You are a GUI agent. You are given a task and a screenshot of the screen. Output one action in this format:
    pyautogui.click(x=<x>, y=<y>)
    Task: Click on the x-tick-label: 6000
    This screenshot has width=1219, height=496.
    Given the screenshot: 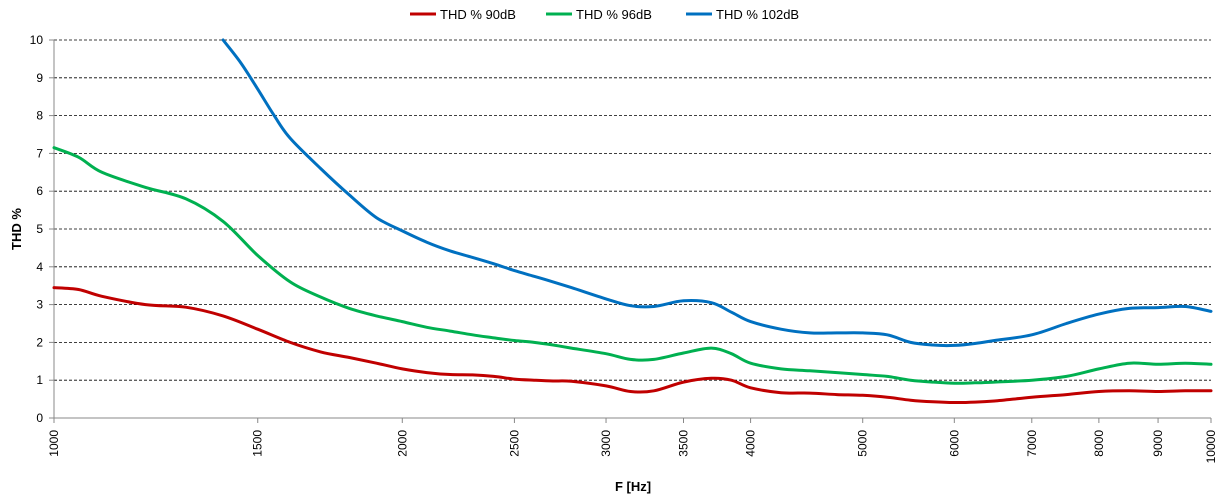 What is the action you would take?
    pyautogui.click(x=954, y=443)
    